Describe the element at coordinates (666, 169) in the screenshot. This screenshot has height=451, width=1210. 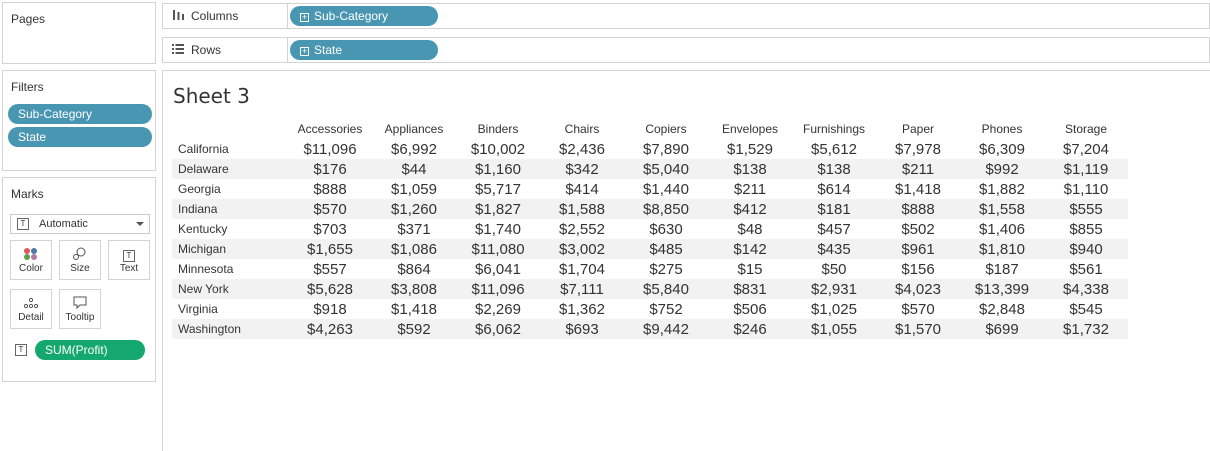
I see `table-cell: $5,040` at that location.